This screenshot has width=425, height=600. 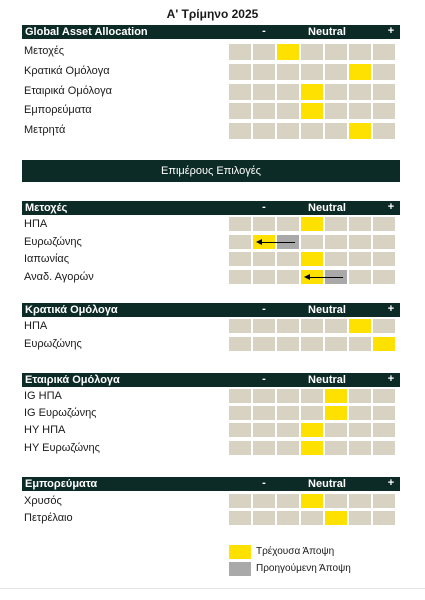 I want to click on section-title: Εμπορεύματα, so click(x=61, y=484).